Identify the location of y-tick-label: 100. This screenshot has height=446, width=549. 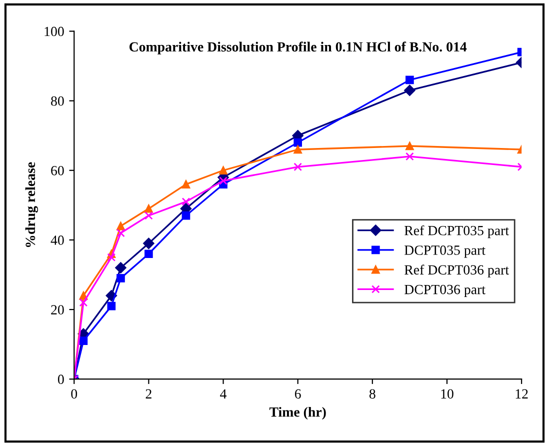
(54, 31).